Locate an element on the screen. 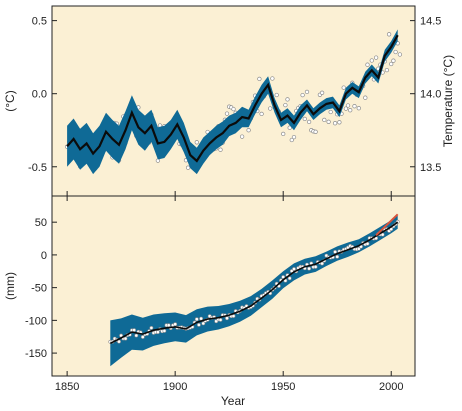 The height and width of the screenshot is (411, 462). top-y2label: Temperature (°C) is located at coordinates (448, 101).